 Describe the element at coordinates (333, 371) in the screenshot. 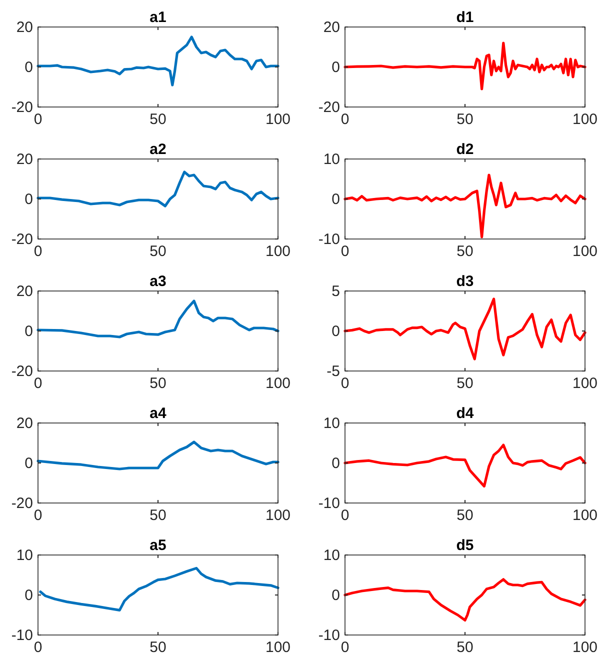

I see `y-tick-label: -5` at that location.